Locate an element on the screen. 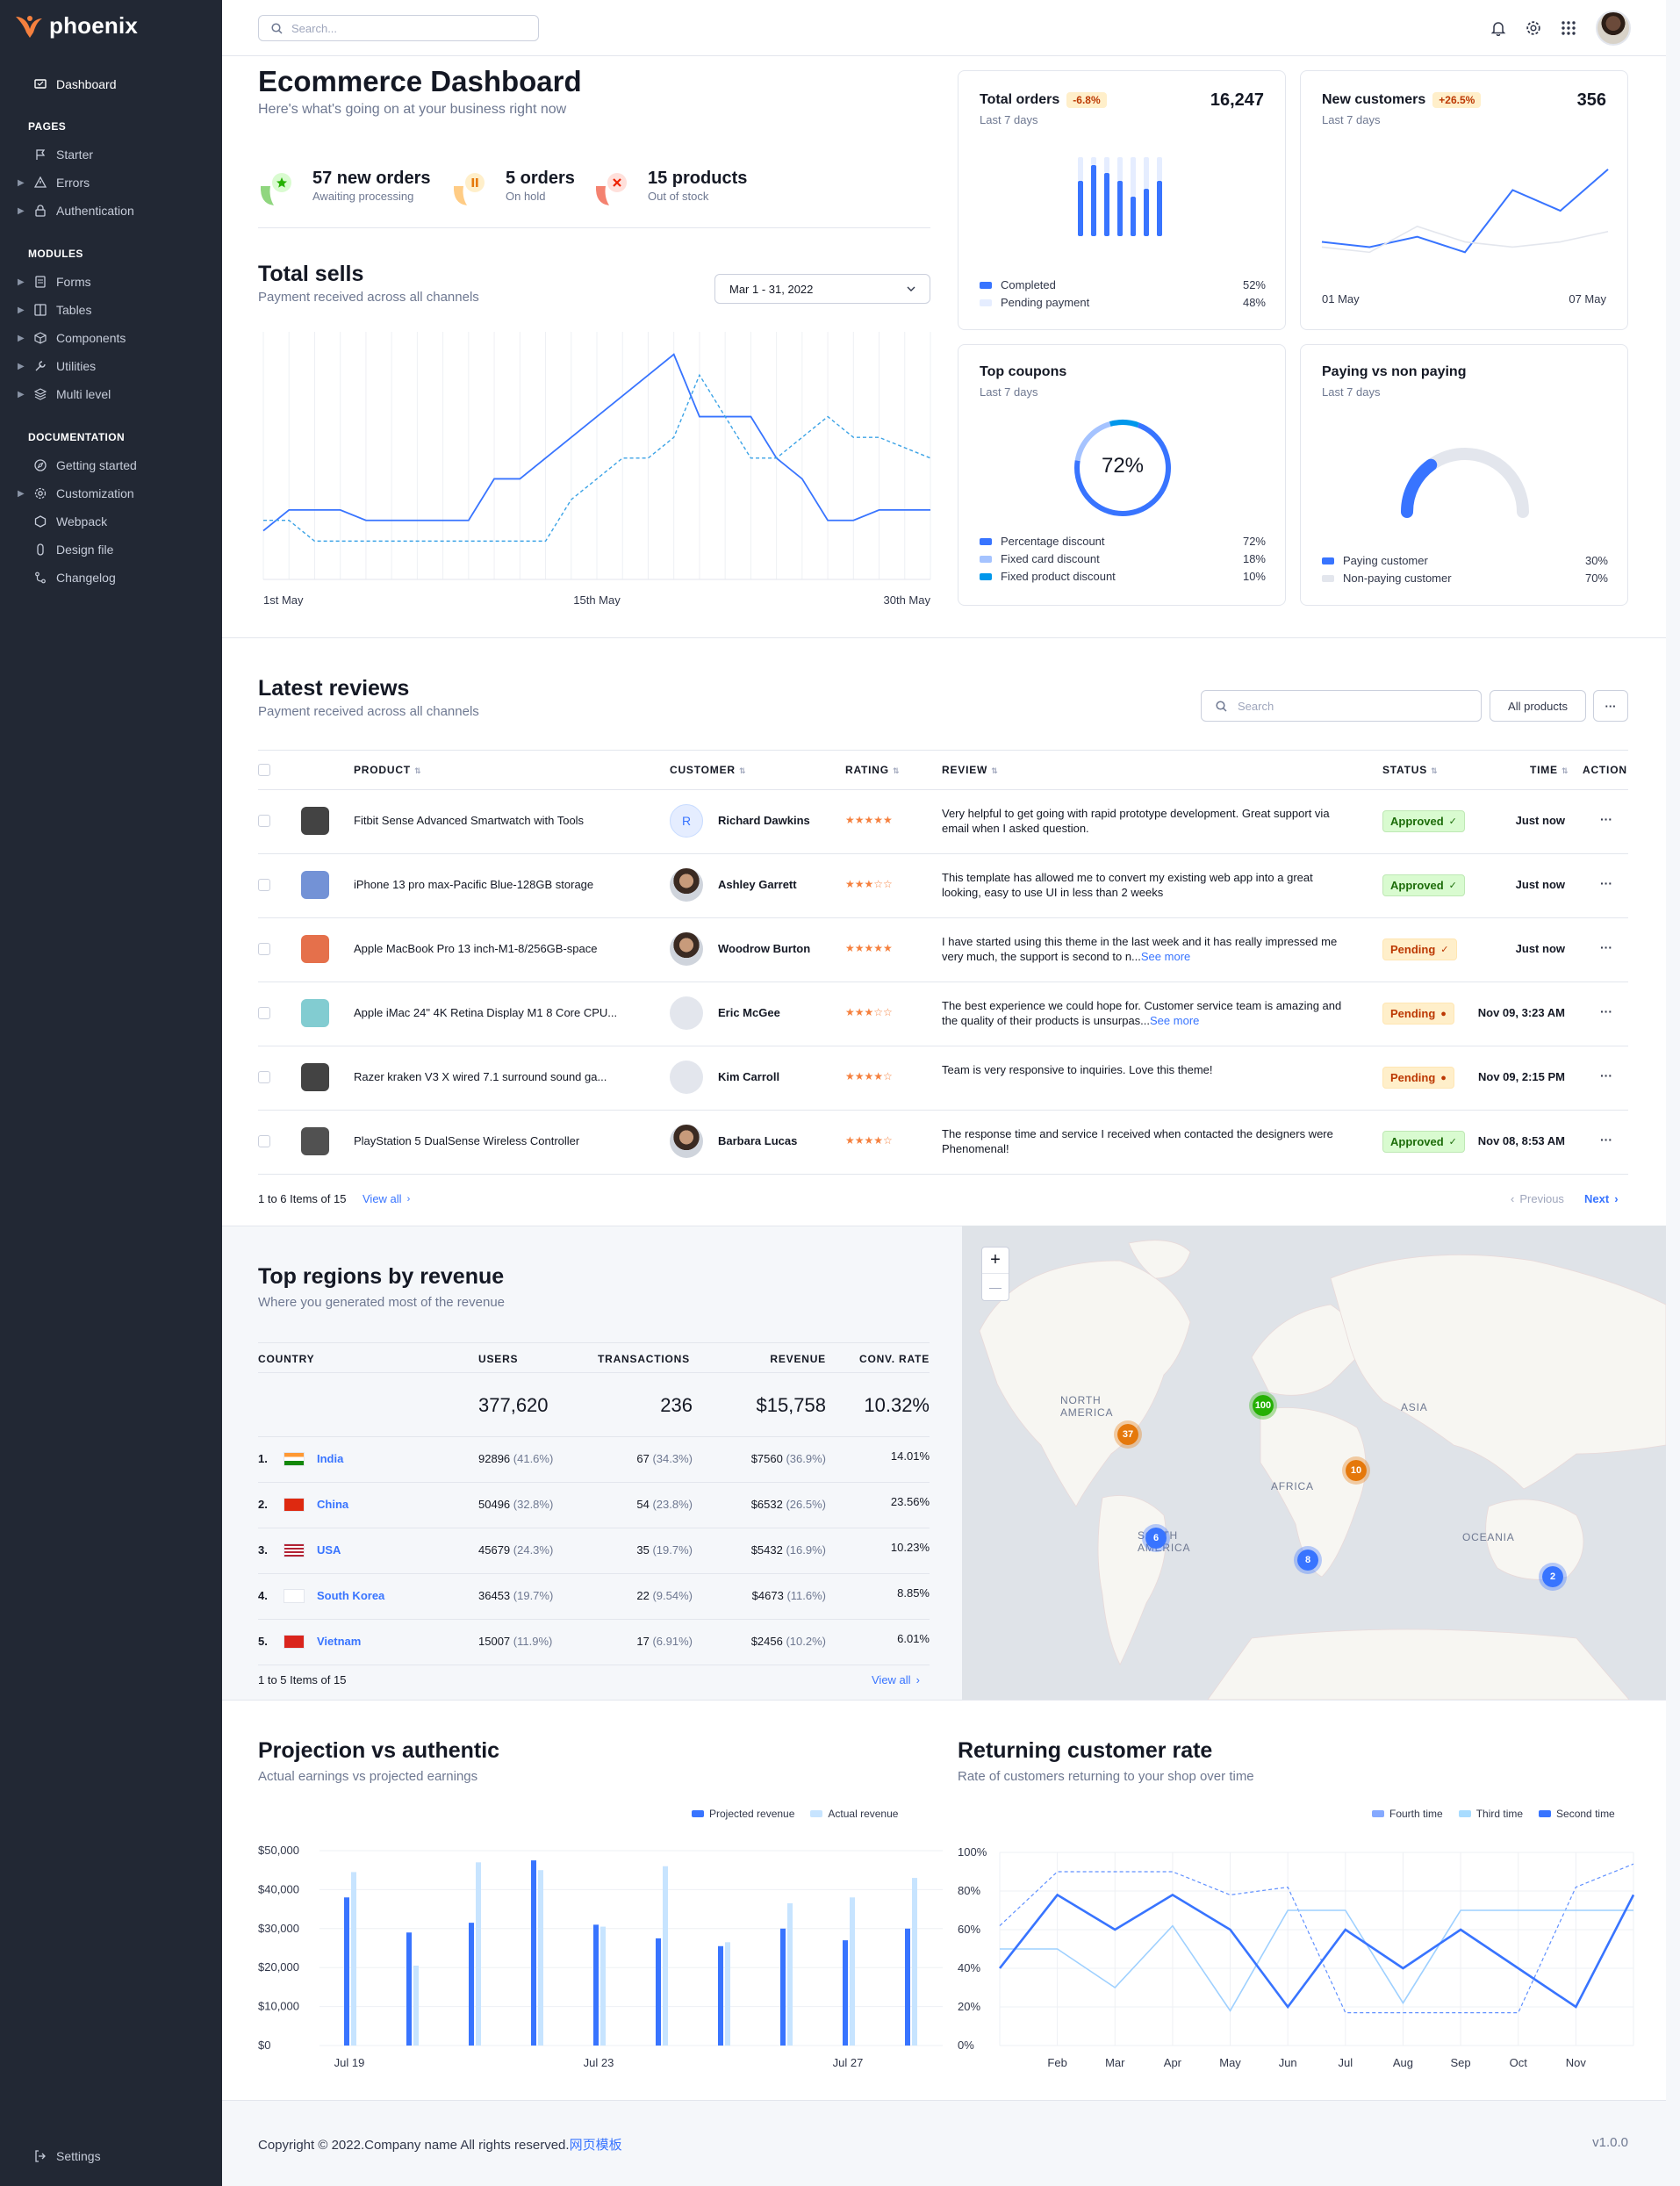  column-header-product: PRODUCT ⇅ is located at coordinates (387, 770).